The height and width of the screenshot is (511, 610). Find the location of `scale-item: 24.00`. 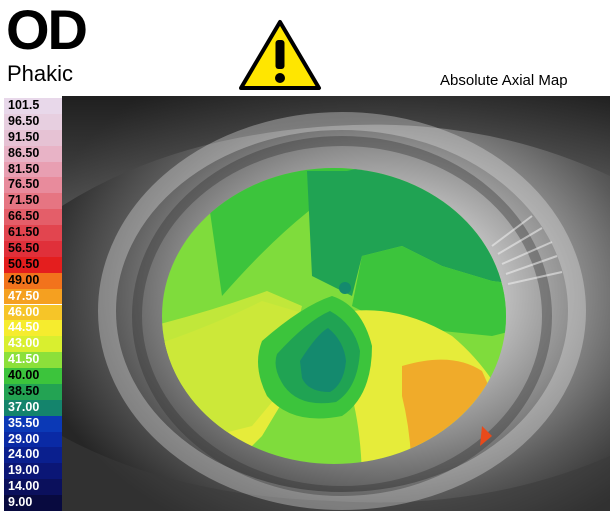

scale-item: 24.00 is located at coordinates (33, 455).